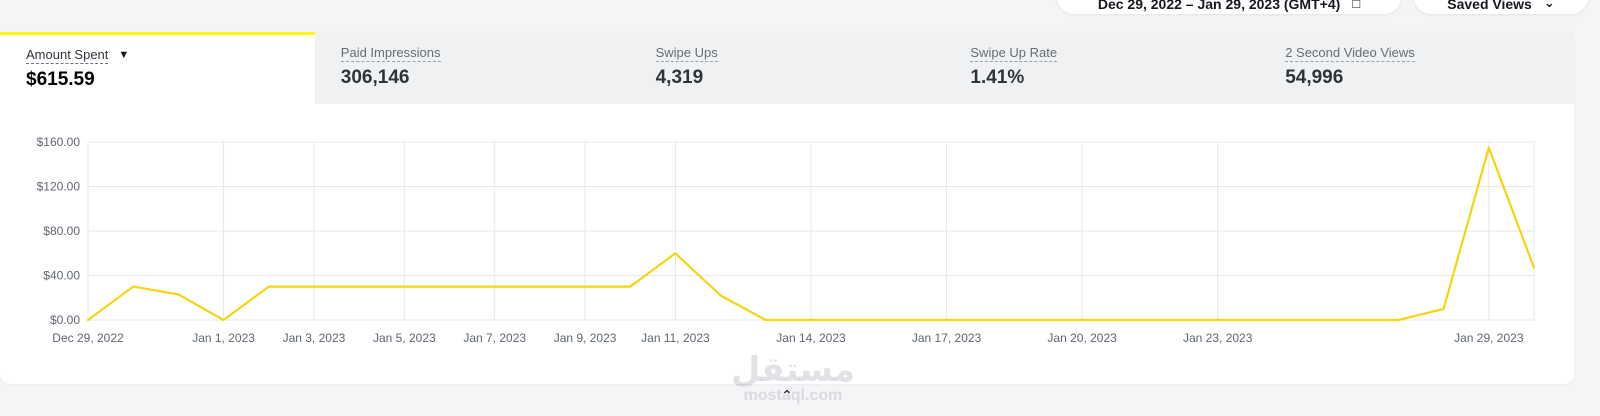 The height and width of the screenshot is (416, 1600). I want to click on metric-value: 306,146, so click(375, 77).